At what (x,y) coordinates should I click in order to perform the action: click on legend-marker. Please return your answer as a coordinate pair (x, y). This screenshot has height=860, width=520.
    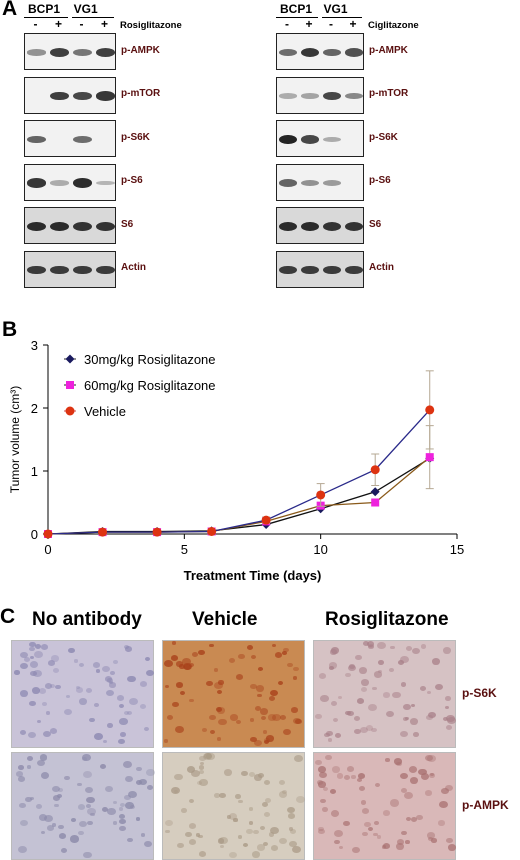
    Looking at the image, I should click on (70, 385).